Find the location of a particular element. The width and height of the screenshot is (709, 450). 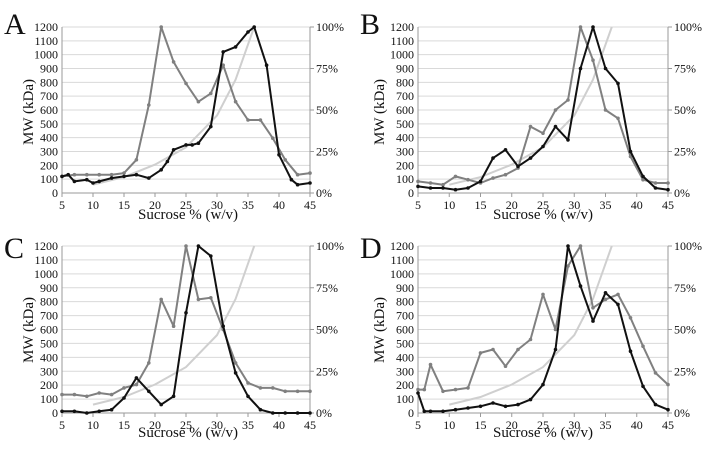

panel-a-y-tick-label: 1000 is located at coordinates (46, 55).